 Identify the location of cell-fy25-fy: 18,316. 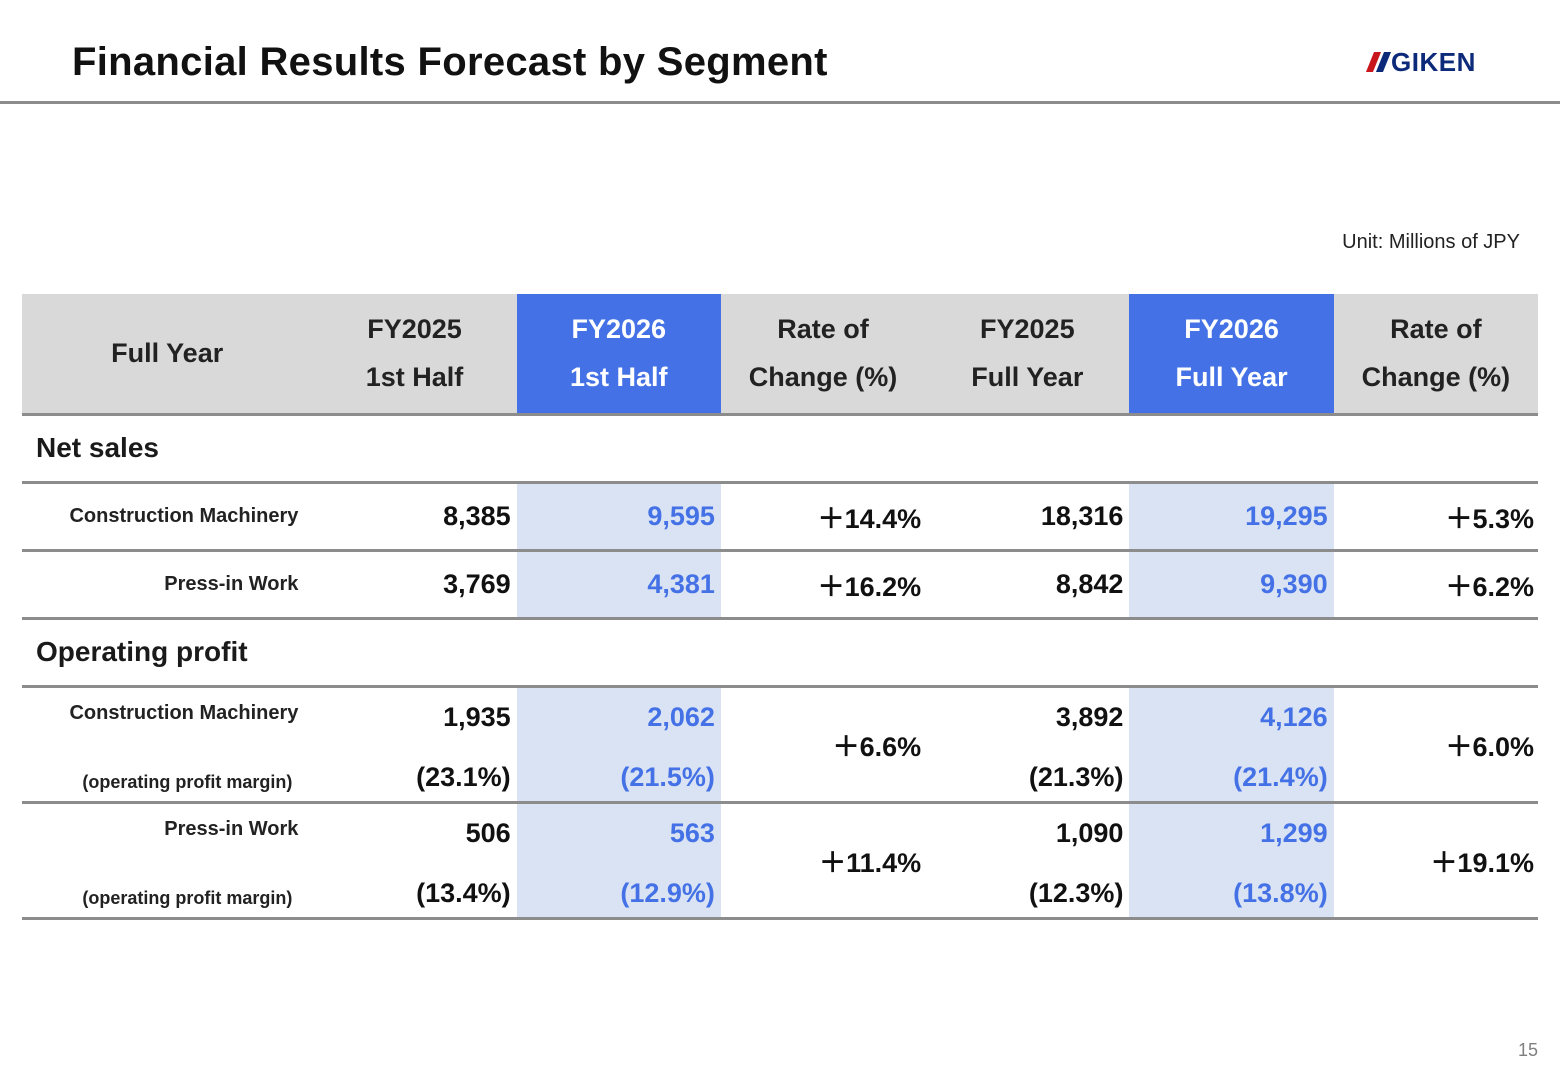
(1027, 517).